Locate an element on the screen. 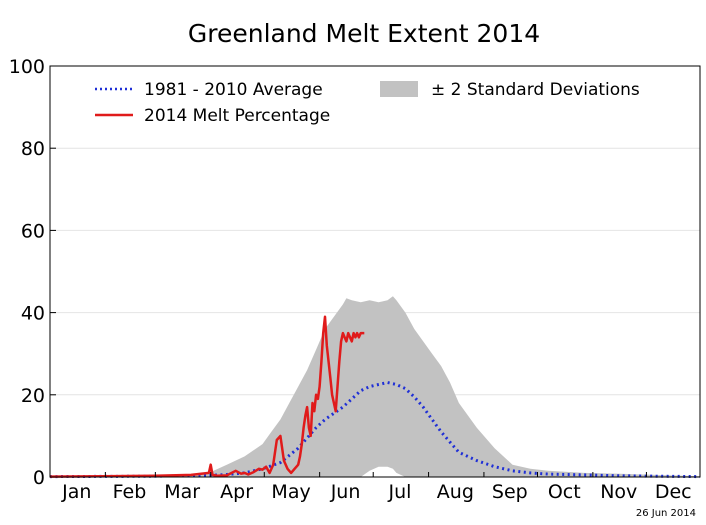  x-axis: Jan Feb Mar Apr May Jun Jul Aug Sep Oct Nov Dec is located at coordinates (370, 487).